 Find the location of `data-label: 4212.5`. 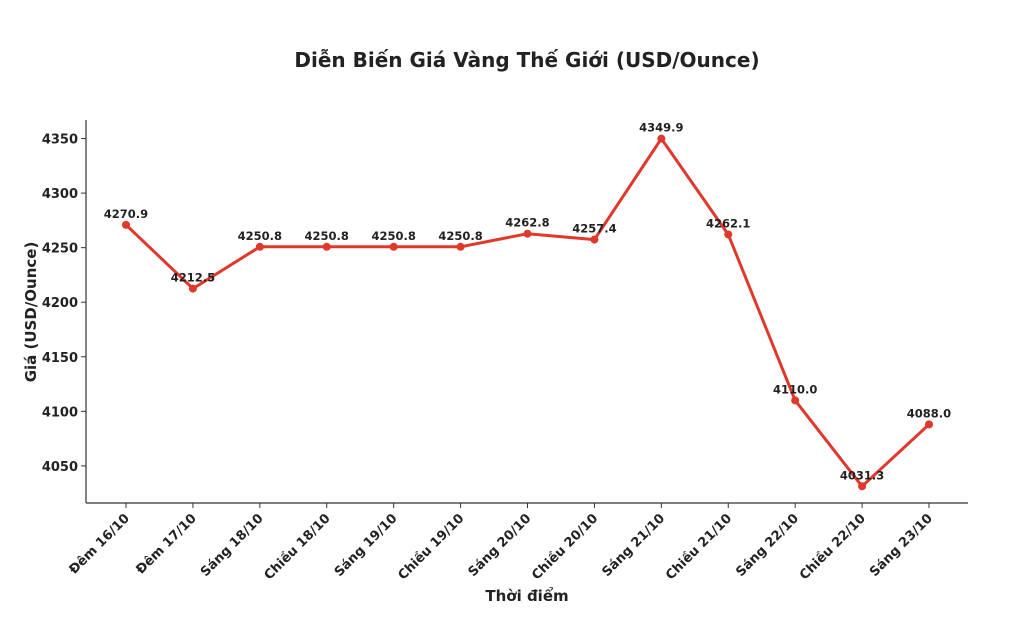

data-label: 4212.5 is located at coordinates (193, 278).